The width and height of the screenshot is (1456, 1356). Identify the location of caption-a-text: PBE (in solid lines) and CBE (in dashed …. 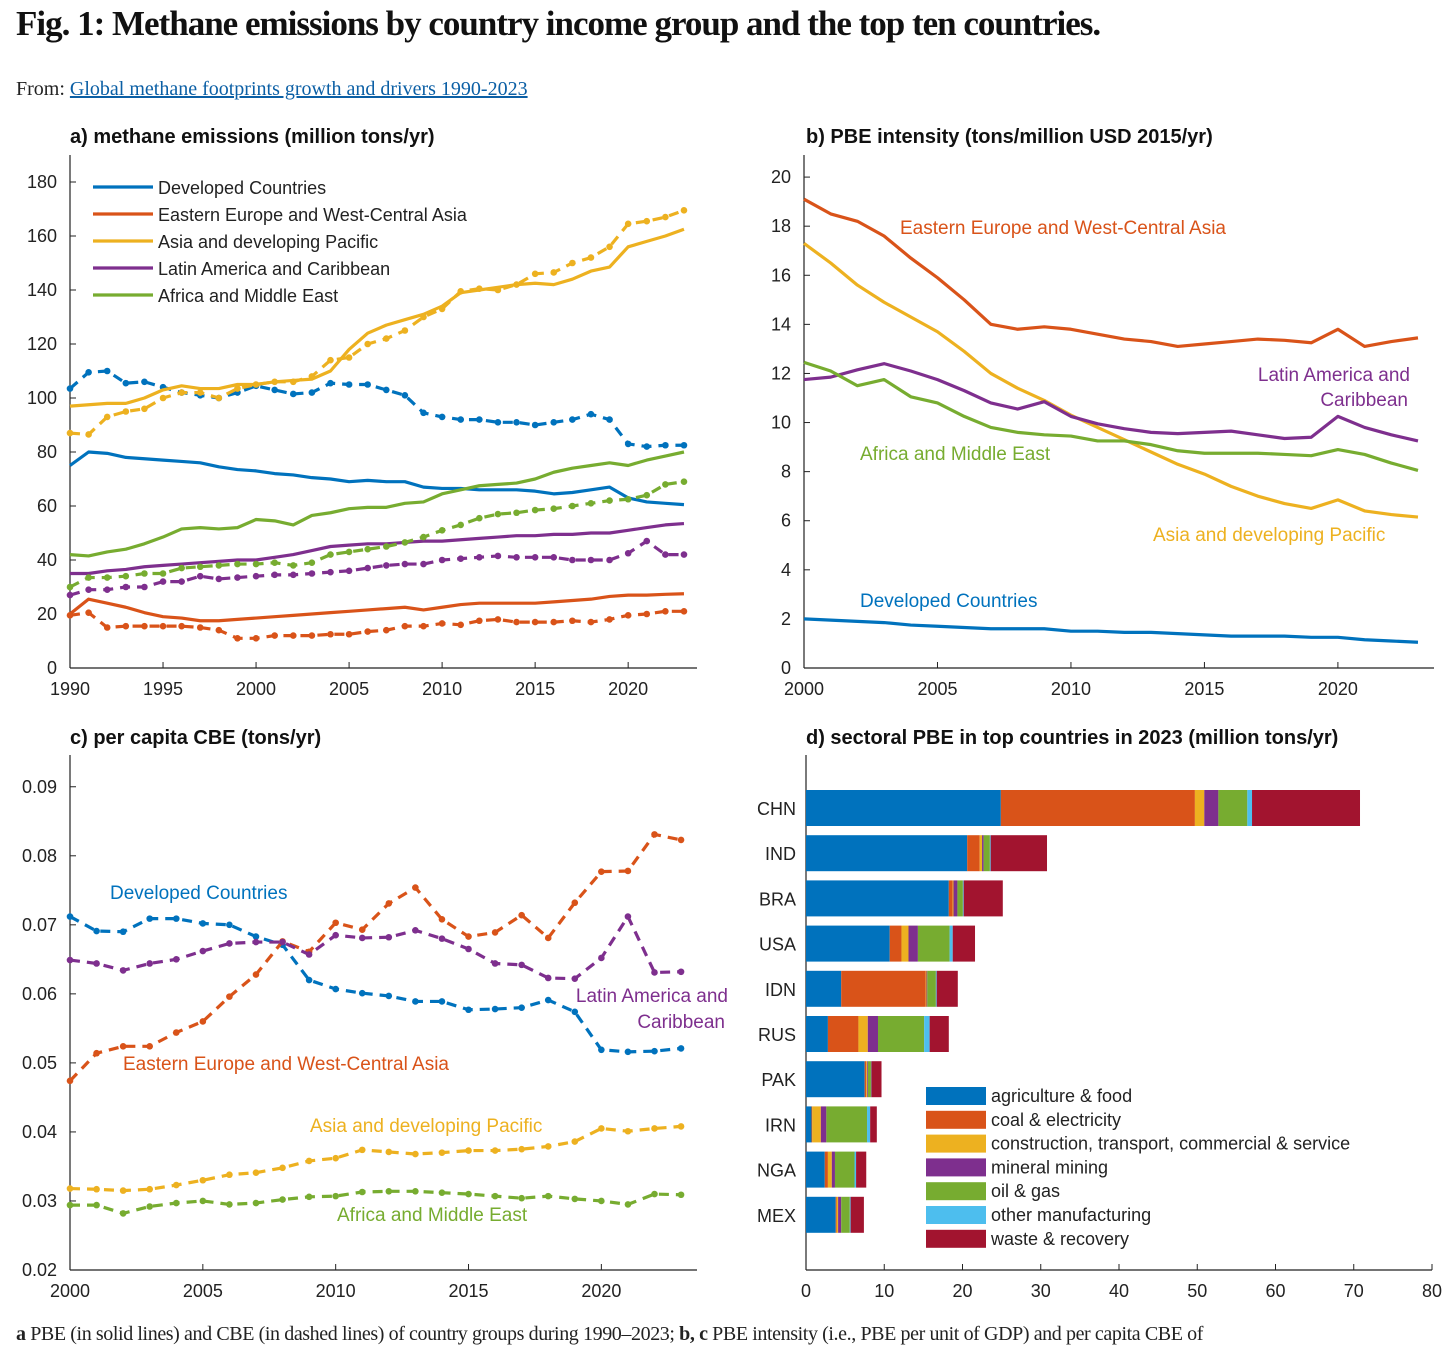
(352, 1334).